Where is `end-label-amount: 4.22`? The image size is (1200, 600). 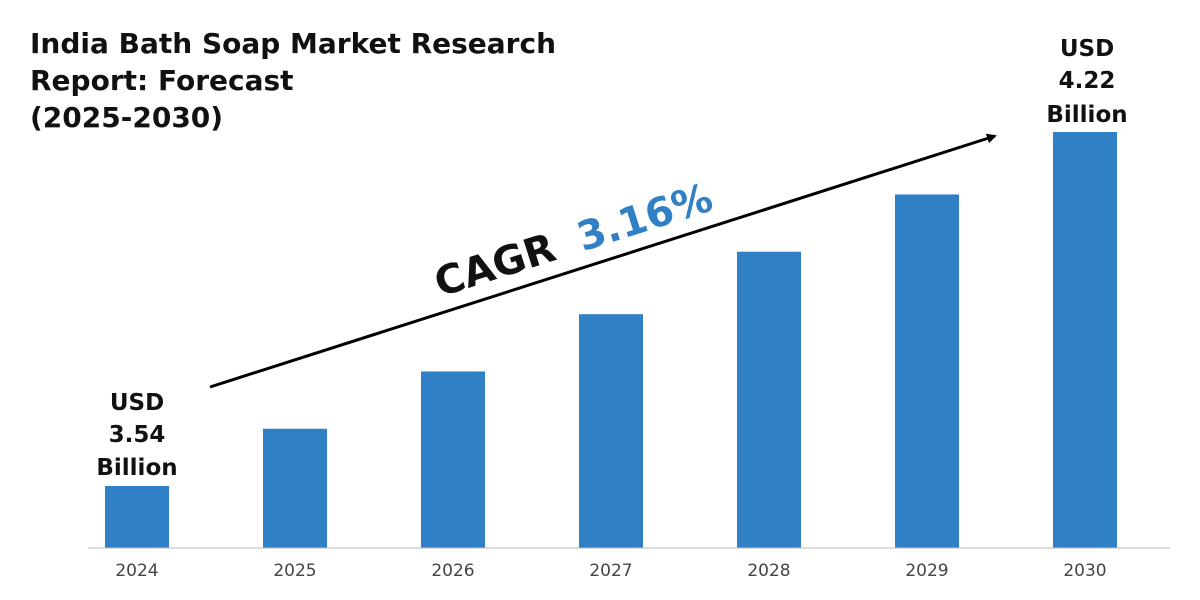 end-label-amount: 4.22 is located at coordinates (1087, 81).